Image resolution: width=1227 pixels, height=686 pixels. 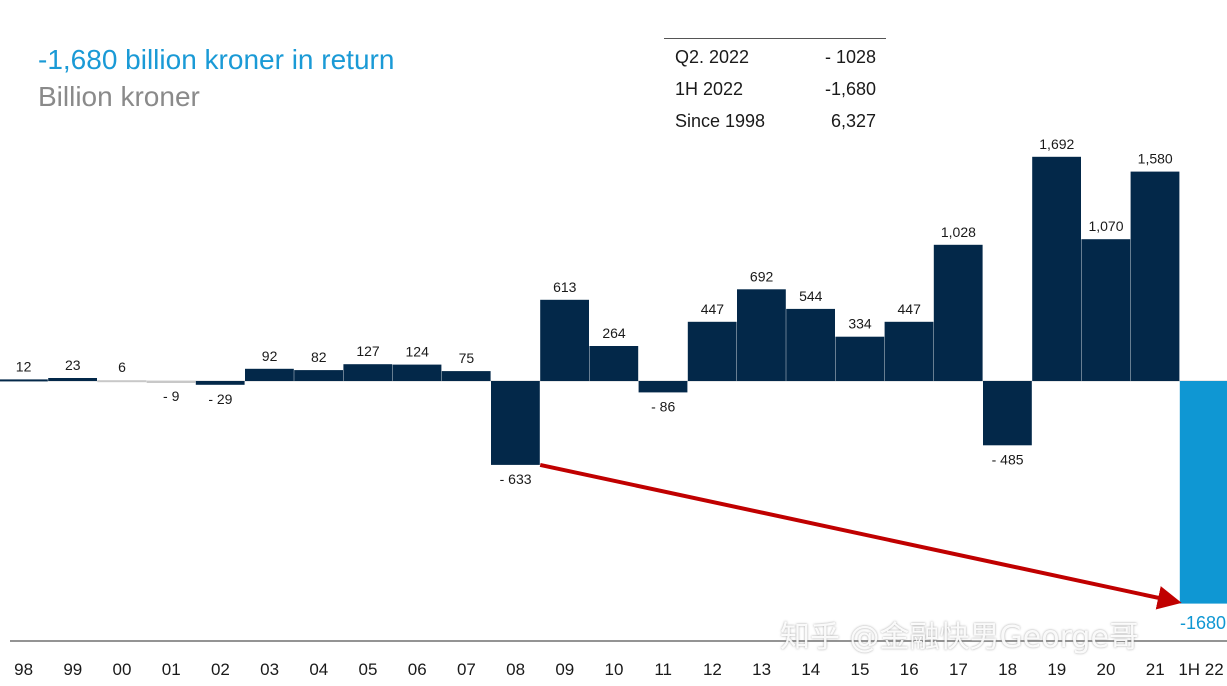 What do you see at coordinates (1203, 492) in the screenshot?
I see `bar-1H 22` at bounding box center [1203, 492].